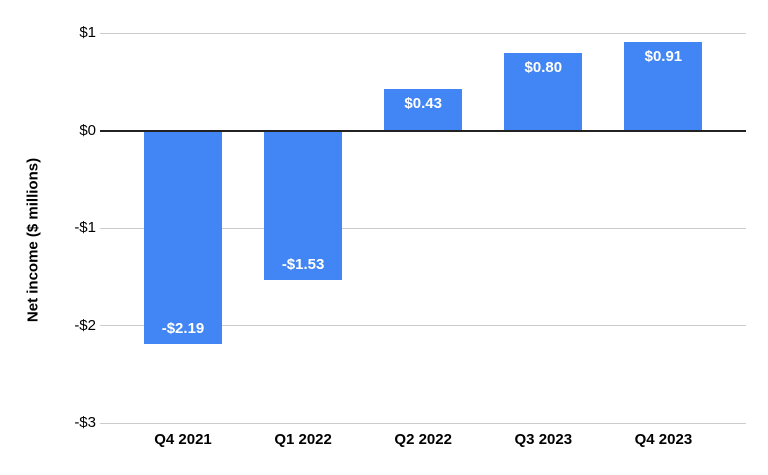 Image resolution: width=768 pixels, height=475 pixels. Describe the element at coordinates (303, 205) in the screenshot. I see `bar-q1-2022: -$1.53` at that location.